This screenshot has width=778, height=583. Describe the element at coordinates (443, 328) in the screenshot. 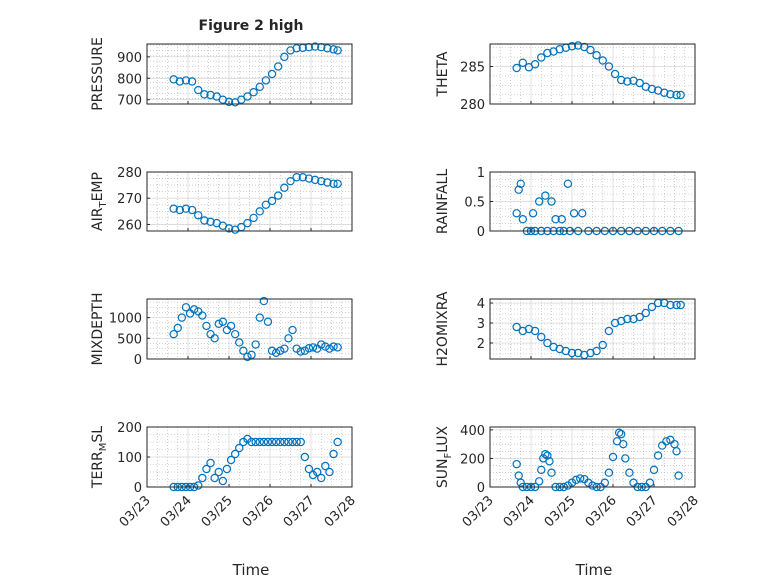

I see `y-axis-label: H2OMIXRA` at that location.